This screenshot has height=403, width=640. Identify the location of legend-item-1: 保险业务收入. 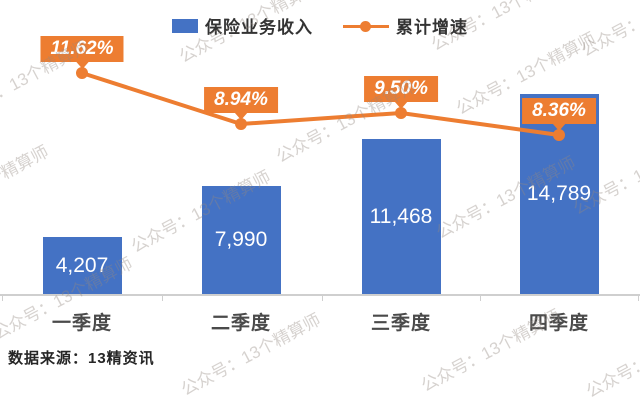
(242, 25).